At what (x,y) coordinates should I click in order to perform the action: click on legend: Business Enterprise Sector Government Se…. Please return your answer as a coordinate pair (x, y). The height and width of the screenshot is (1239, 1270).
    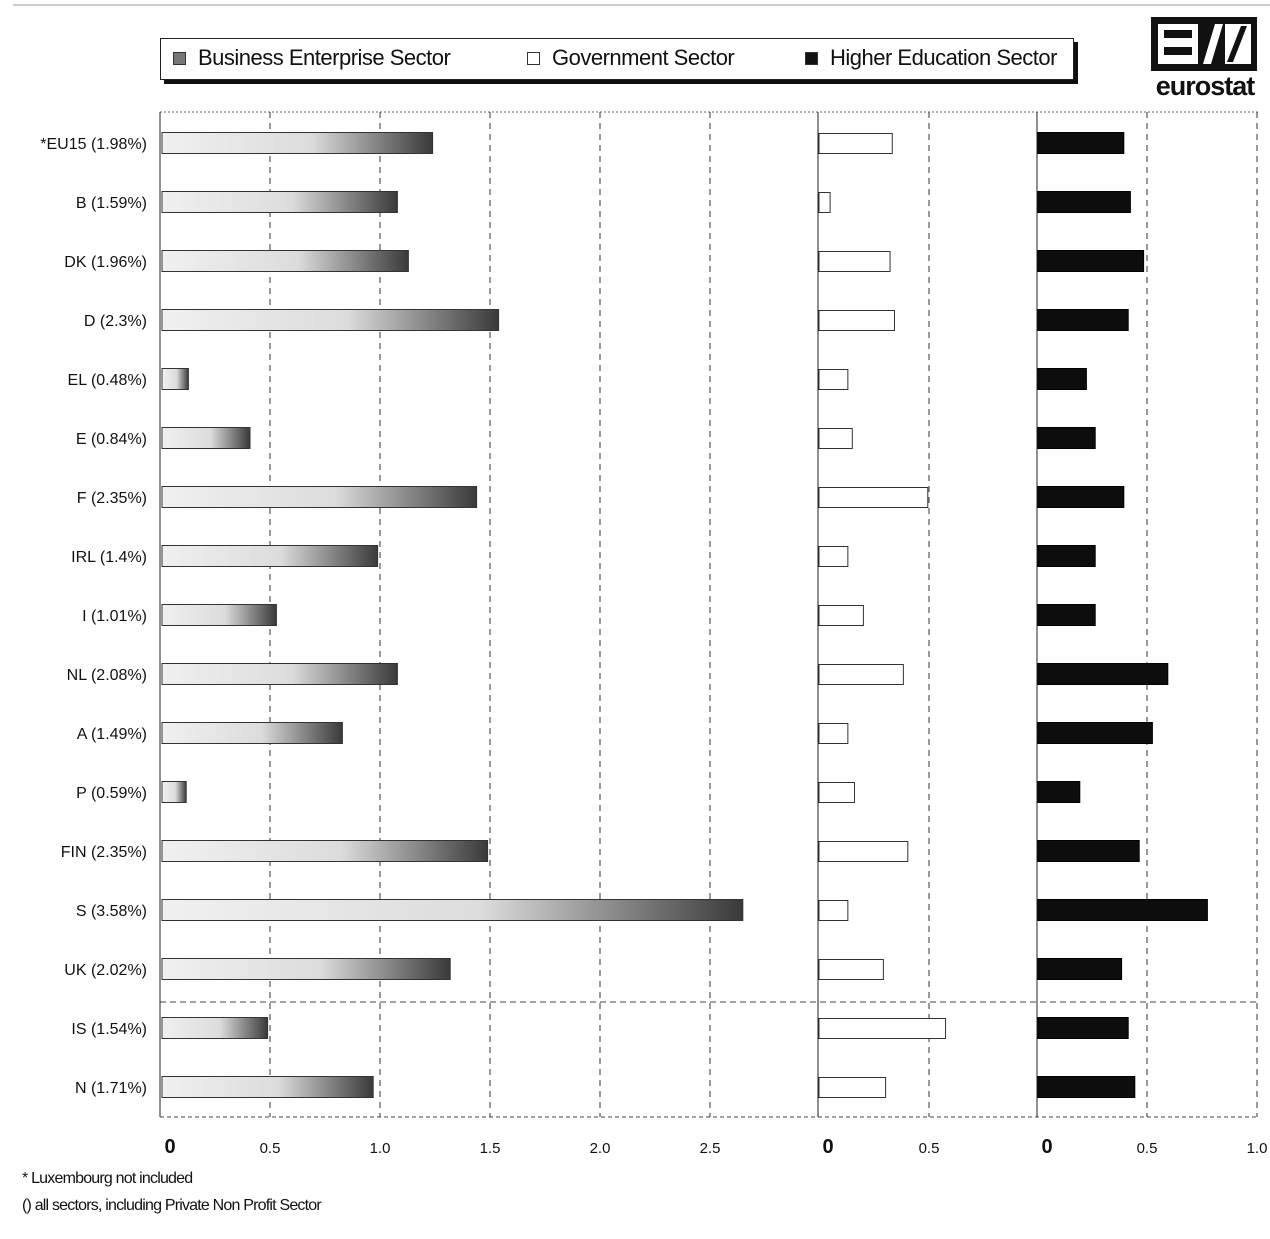
    Looking at the image, I should click on (617, 59).